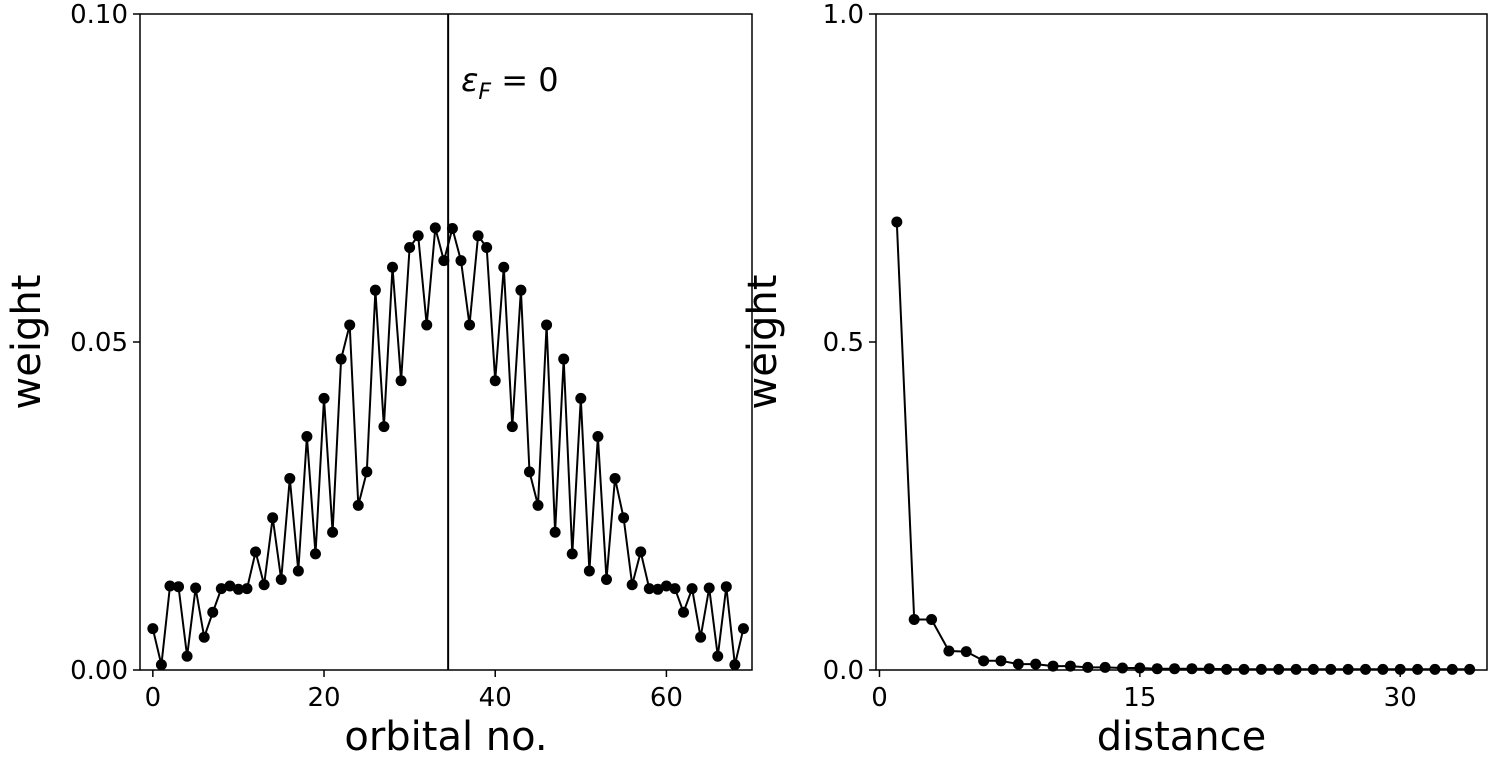 The width and height of the screenshot is (1500, 771). Describe the element at coordinates (843, 671) in the screenshot. I see `y-tick-label: 0.0` at that location.